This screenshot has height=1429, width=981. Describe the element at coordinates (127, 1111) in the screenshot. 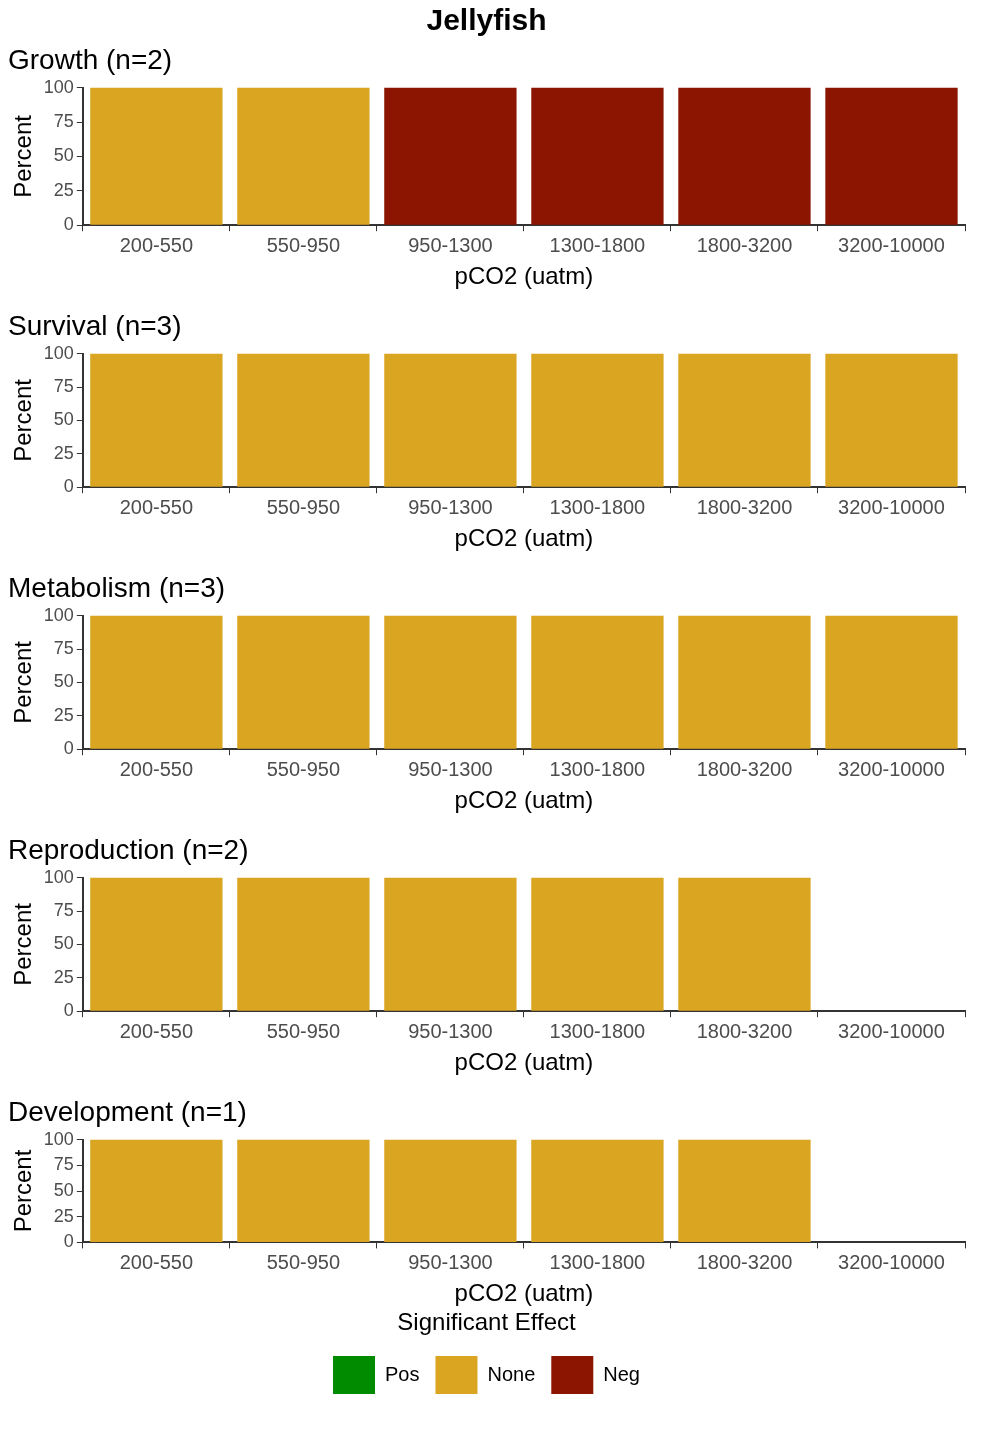

I see `chart-title: Development (n=1)` at that location.